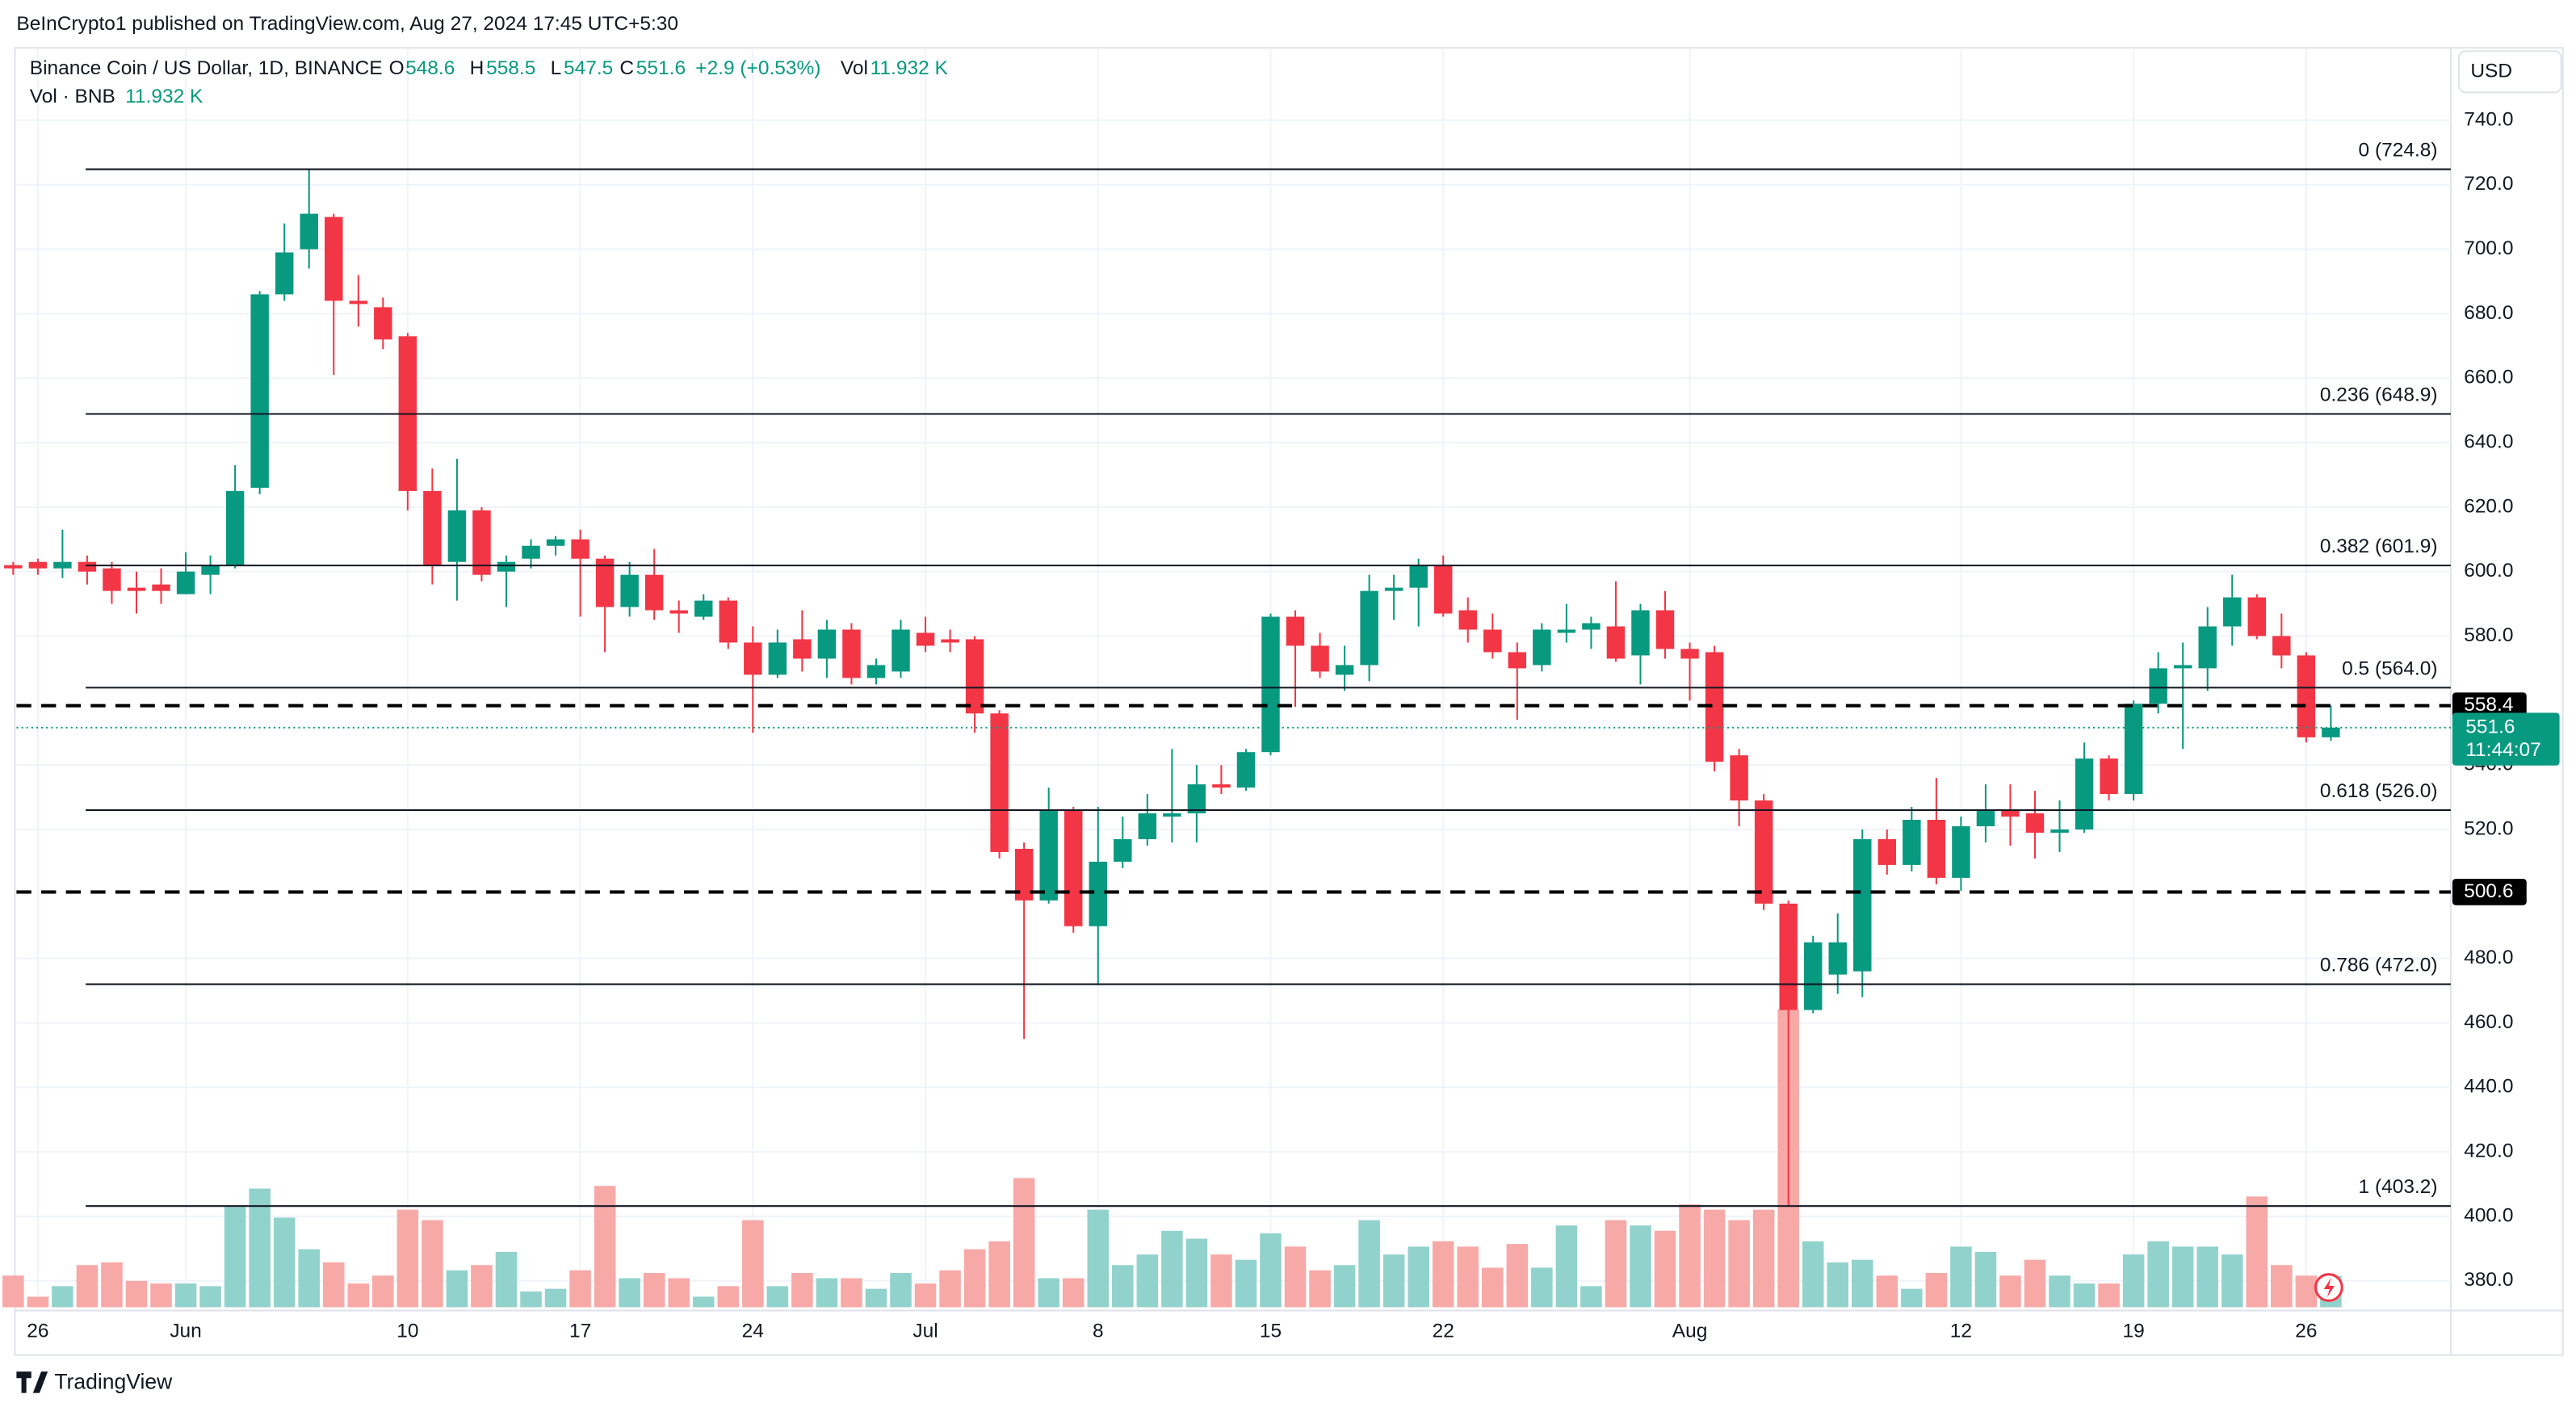 The height and width of the screenshot is (1407, 2576). Describe the element at coordinates (2379, 546) in the screenshot. I see `fib-label: 0.382 (601.9)` at that location.